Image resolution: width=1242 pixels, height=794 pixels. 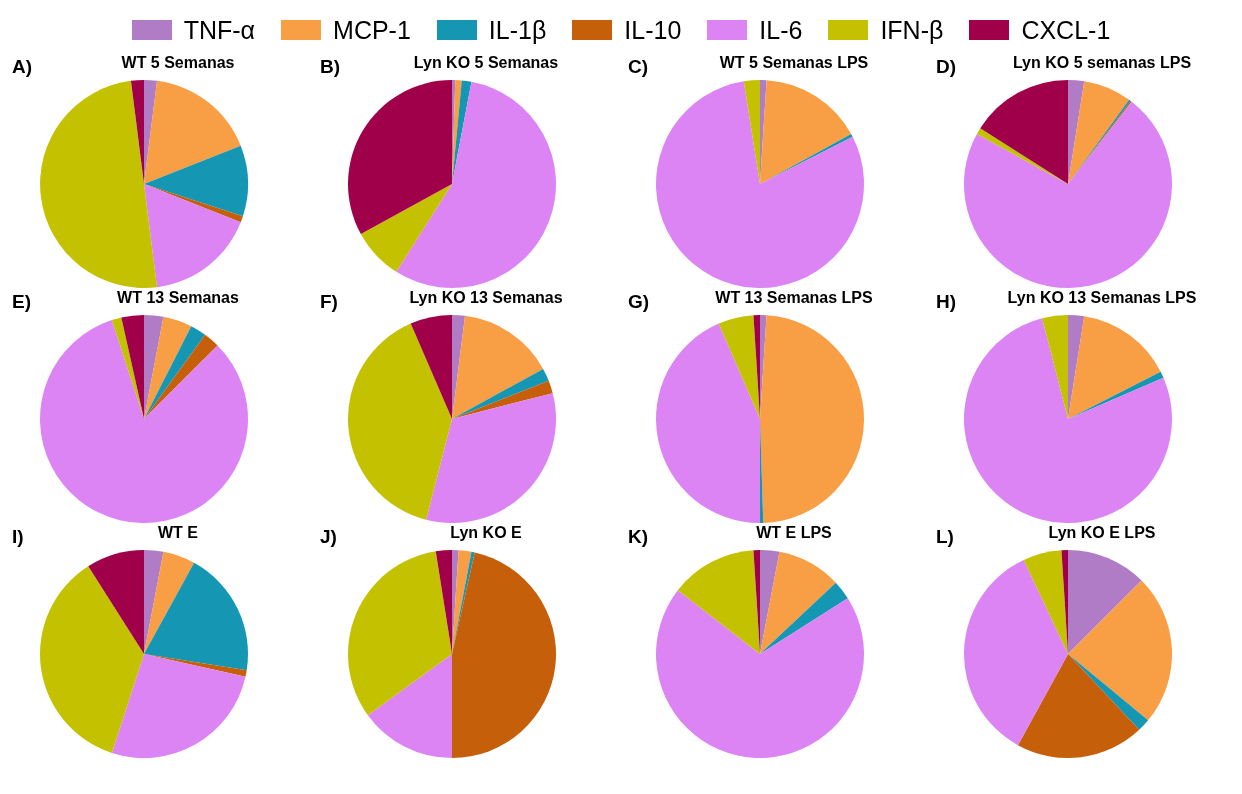 I want to click on text: D), so click(x=946, y=67).